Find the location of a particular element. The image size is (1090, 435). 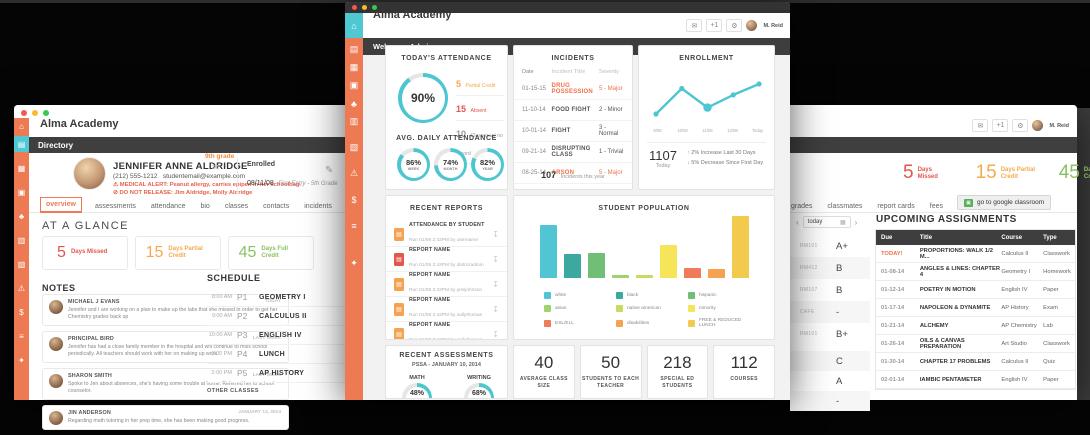

edit-icon: ✎ is located at coordinates (329, 170).